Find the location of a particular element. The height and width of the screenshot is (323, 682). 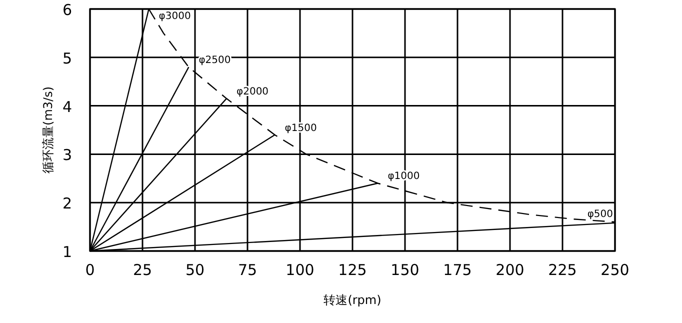

x-tick-label: 250 is located at coordinates (615, 270).